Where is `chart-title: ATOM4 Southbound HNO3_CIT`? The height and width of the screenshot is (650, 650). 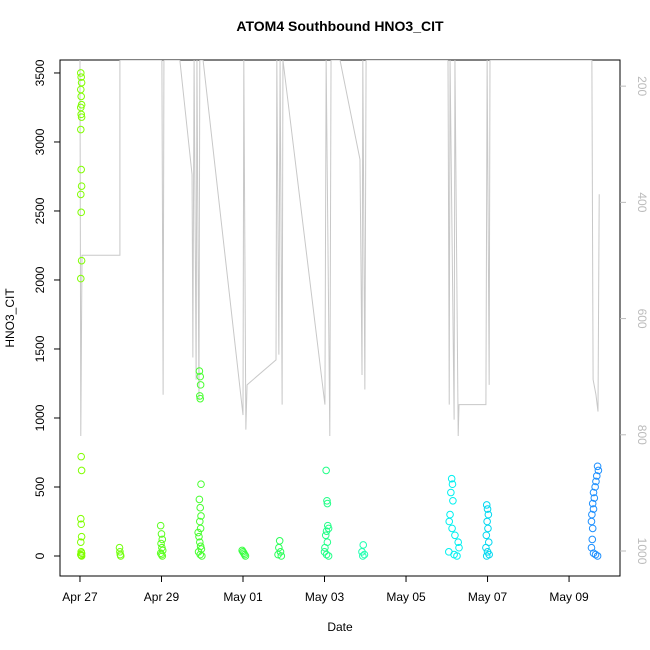
chart-title: ATOM4 Southbound HNO3_CIT is located at coordinates (340, 26).